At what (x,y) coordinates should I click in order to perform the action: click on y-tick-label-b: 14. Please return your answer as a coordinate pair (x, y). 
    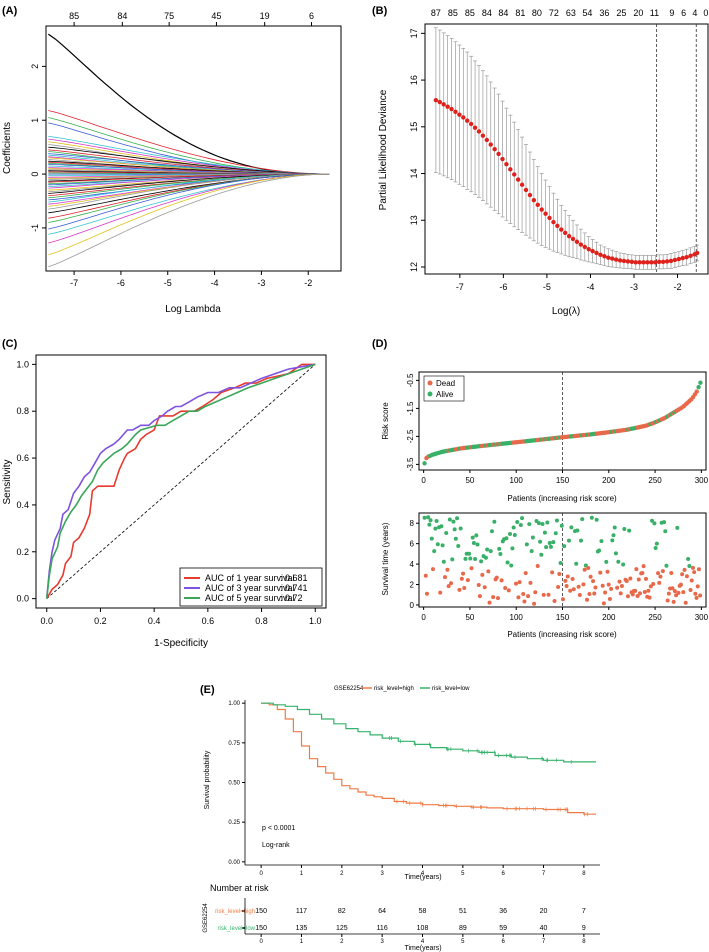
    Looking at the image, I should click on (414, 174).